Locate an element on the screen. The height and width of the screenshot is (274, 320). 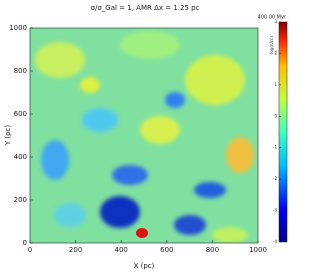
y-tick-label: 800 is located at coordinates (20, 71).